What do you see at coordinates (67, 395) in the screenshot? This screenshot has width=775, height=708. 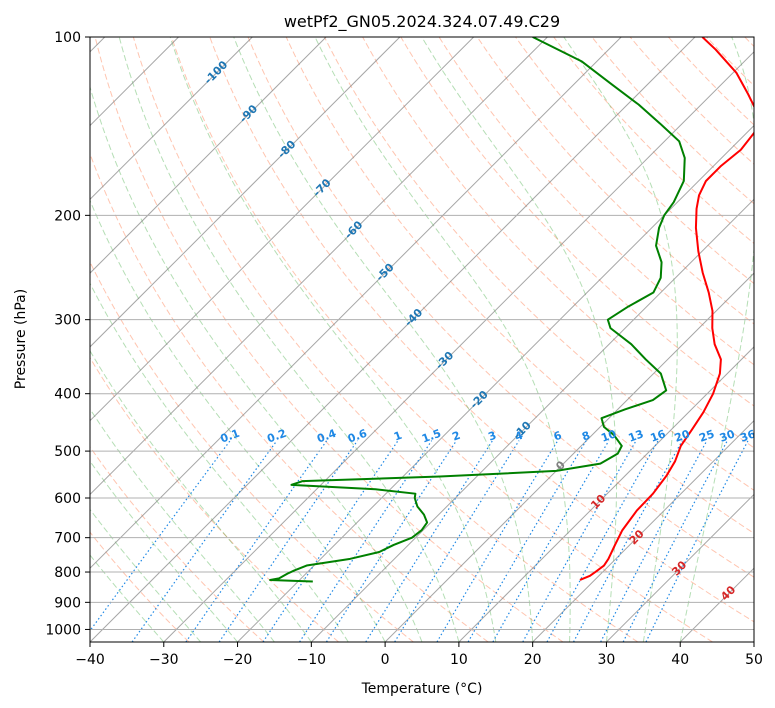 I see `y-tick-label: 400` at bounding box center [67, 395].